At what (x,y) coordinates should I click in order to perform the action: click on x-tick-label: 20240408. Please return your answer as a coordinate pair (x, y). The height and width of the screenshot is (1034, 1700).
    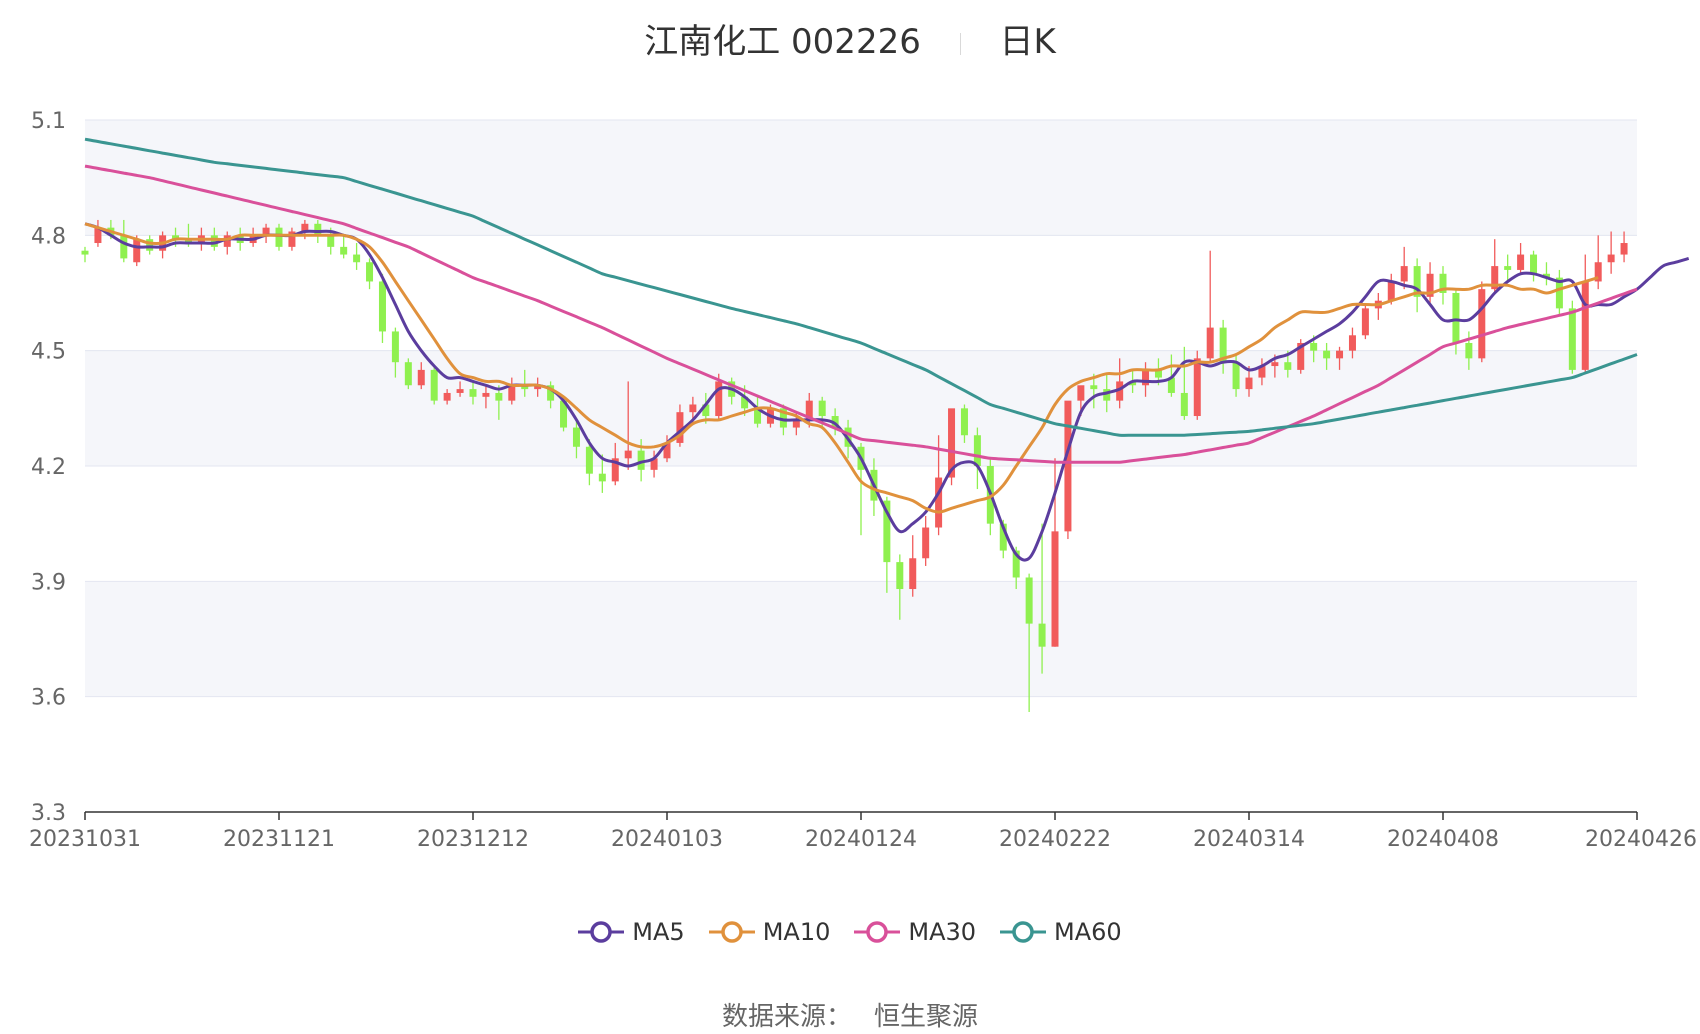
    Looking at the image, I should click on (1443, 839).